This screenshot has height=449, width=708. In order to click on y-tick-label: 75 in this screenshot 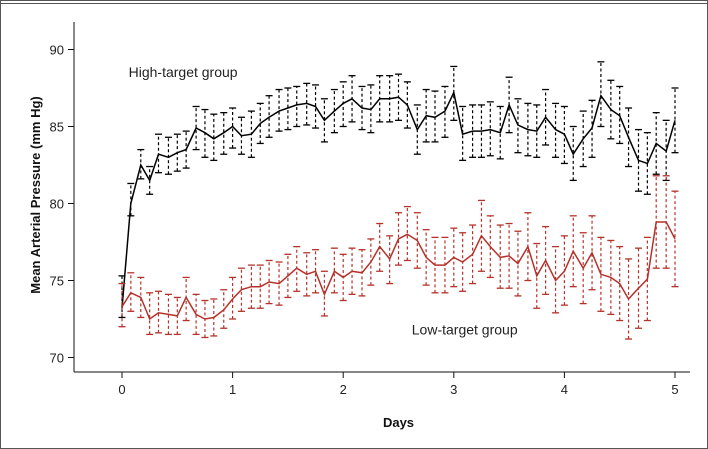, I will do `click(57, 281)`.